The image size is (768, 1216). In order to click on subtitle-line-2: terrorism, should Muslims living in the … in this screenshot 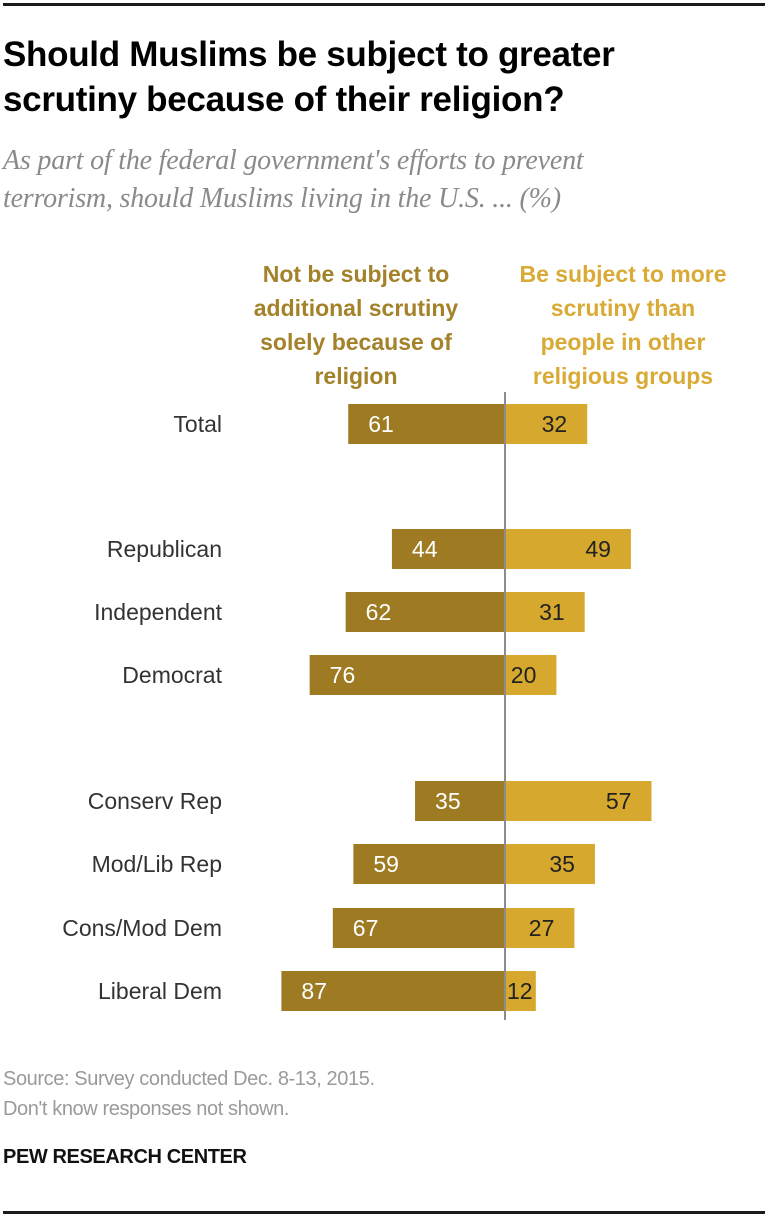, I will do `click(282, 198)`.